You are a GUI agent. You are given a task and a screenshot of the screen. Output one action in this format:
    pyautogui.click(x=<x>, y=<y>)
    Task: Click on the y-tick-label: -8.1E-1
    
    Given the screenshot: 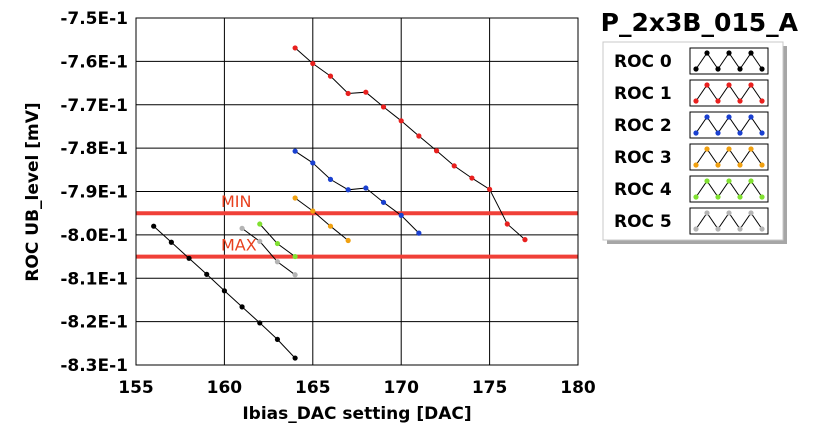 What is the action you would take?
    pyautogui.click(x=94, y=279)
    